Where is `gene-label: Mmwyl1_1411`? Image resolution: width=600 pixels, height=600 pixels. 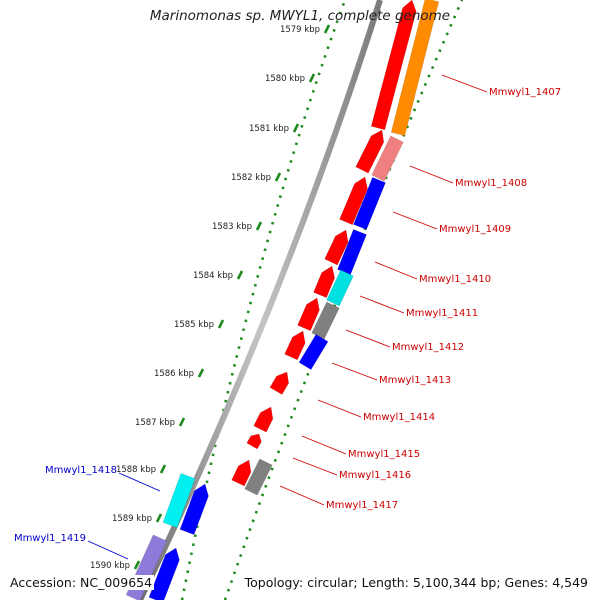 gene-label: Mmwyl1_1411 is located at coordinates (442, 313).